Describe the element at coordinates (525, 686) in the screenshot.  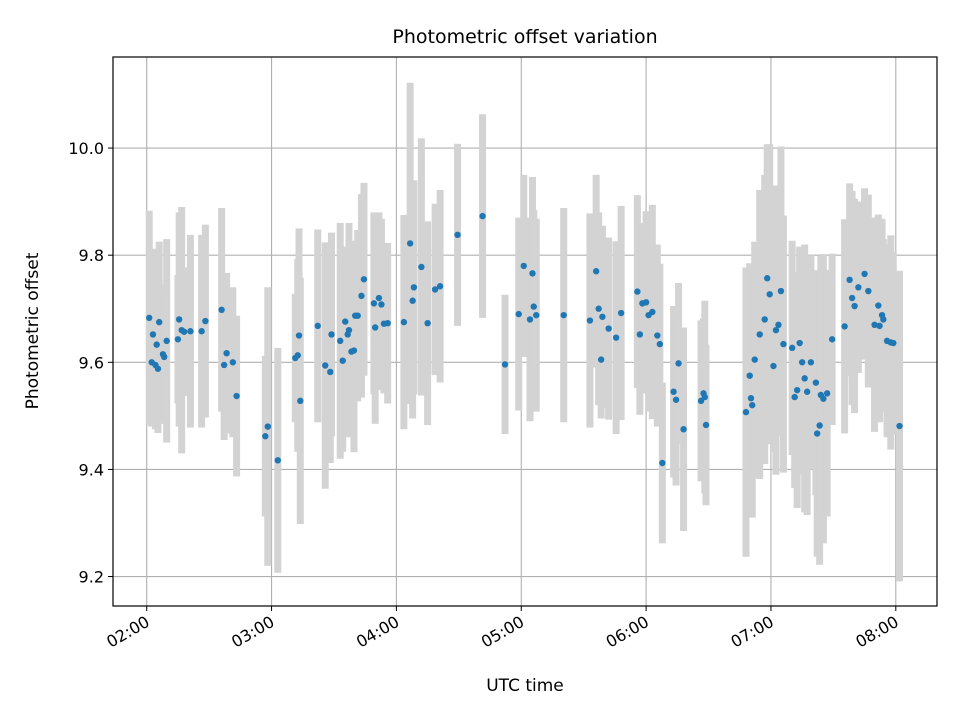
I see `x-axis-label: UTC time` at that location.